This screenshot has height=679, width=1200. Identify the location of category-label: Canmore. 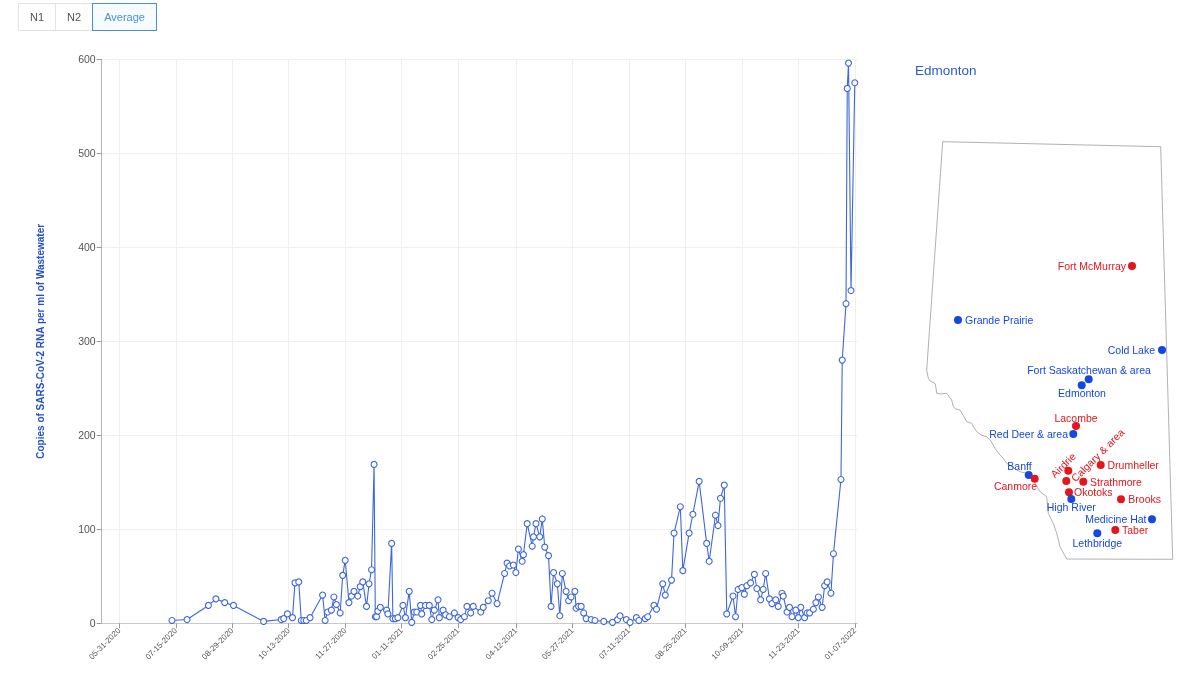
(1015, 485).